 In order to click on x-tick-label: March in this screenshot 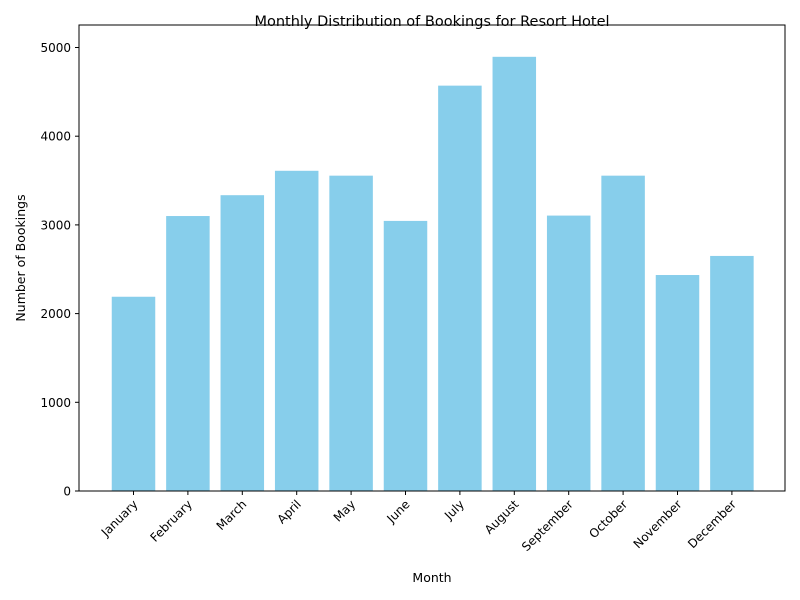, I will do `click(232, 515)`.